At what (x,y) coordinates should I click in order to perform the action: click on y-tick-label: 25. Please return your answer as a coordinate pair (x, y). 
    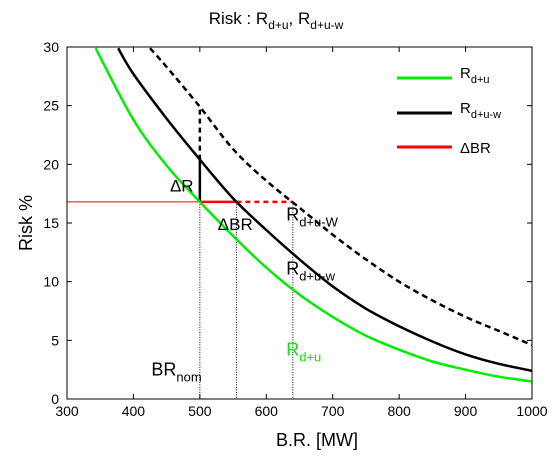
    Looking at the image, I should click on (51, 106).